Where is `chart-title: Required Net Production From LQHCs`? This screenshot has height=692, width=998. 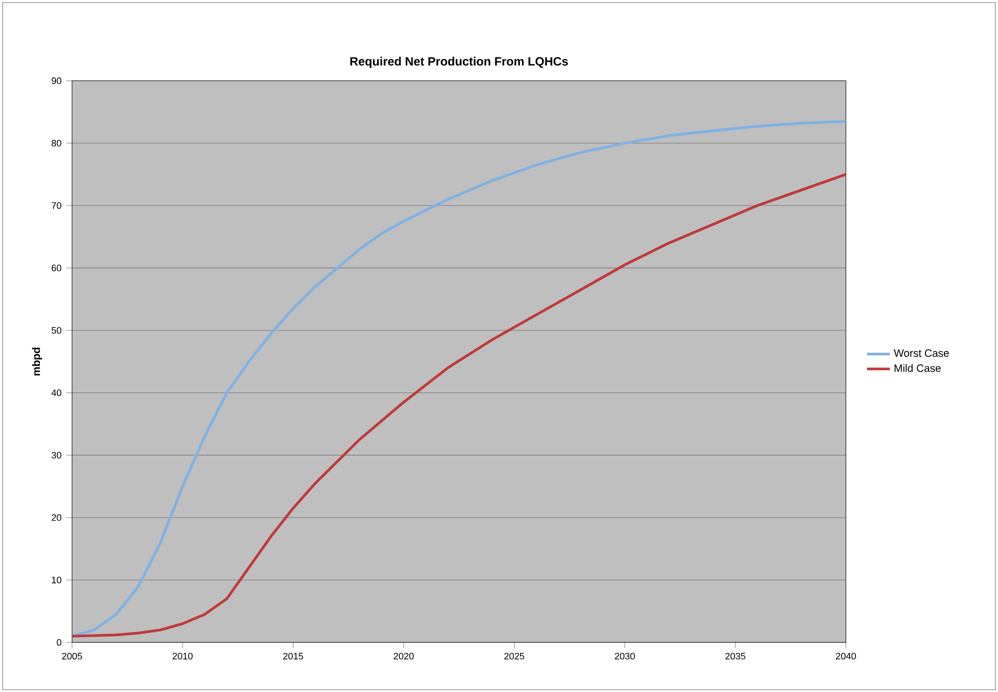
chart-title: Required Net Production From LQHCs is located at coordinates (459, 62).